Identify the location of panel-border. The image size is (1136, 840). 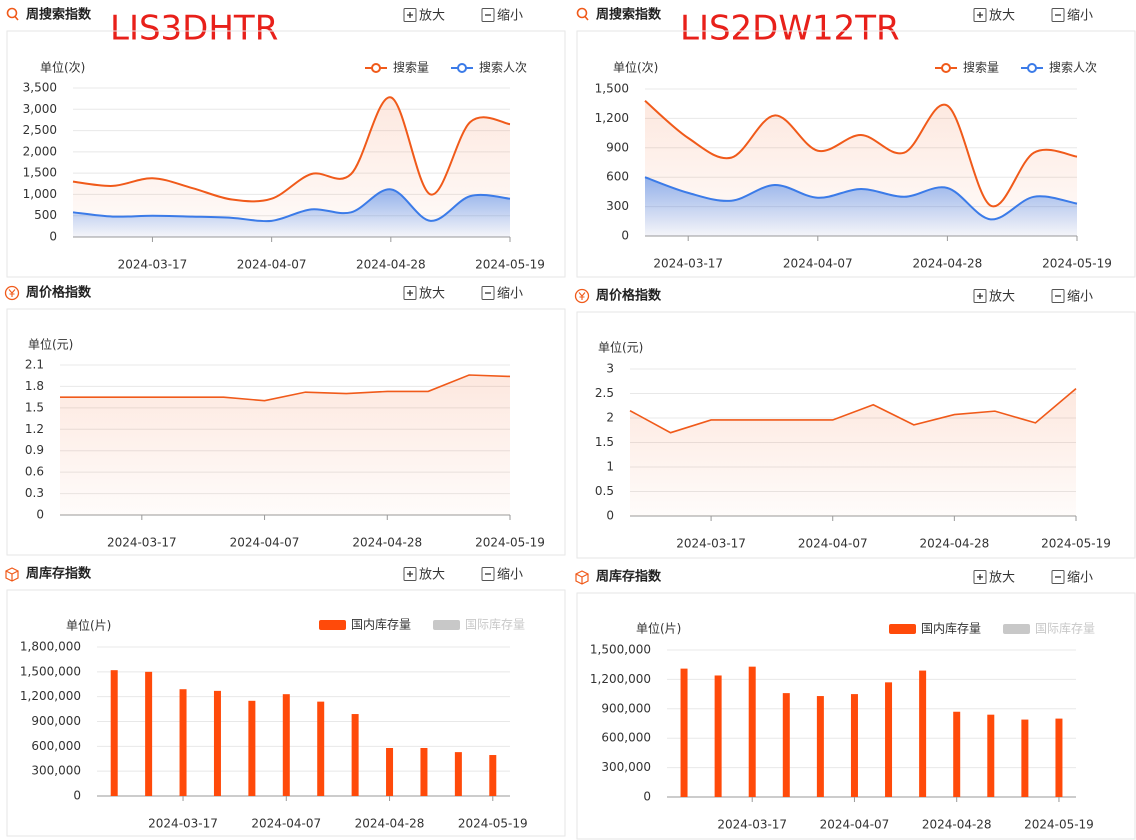
(856, 154).